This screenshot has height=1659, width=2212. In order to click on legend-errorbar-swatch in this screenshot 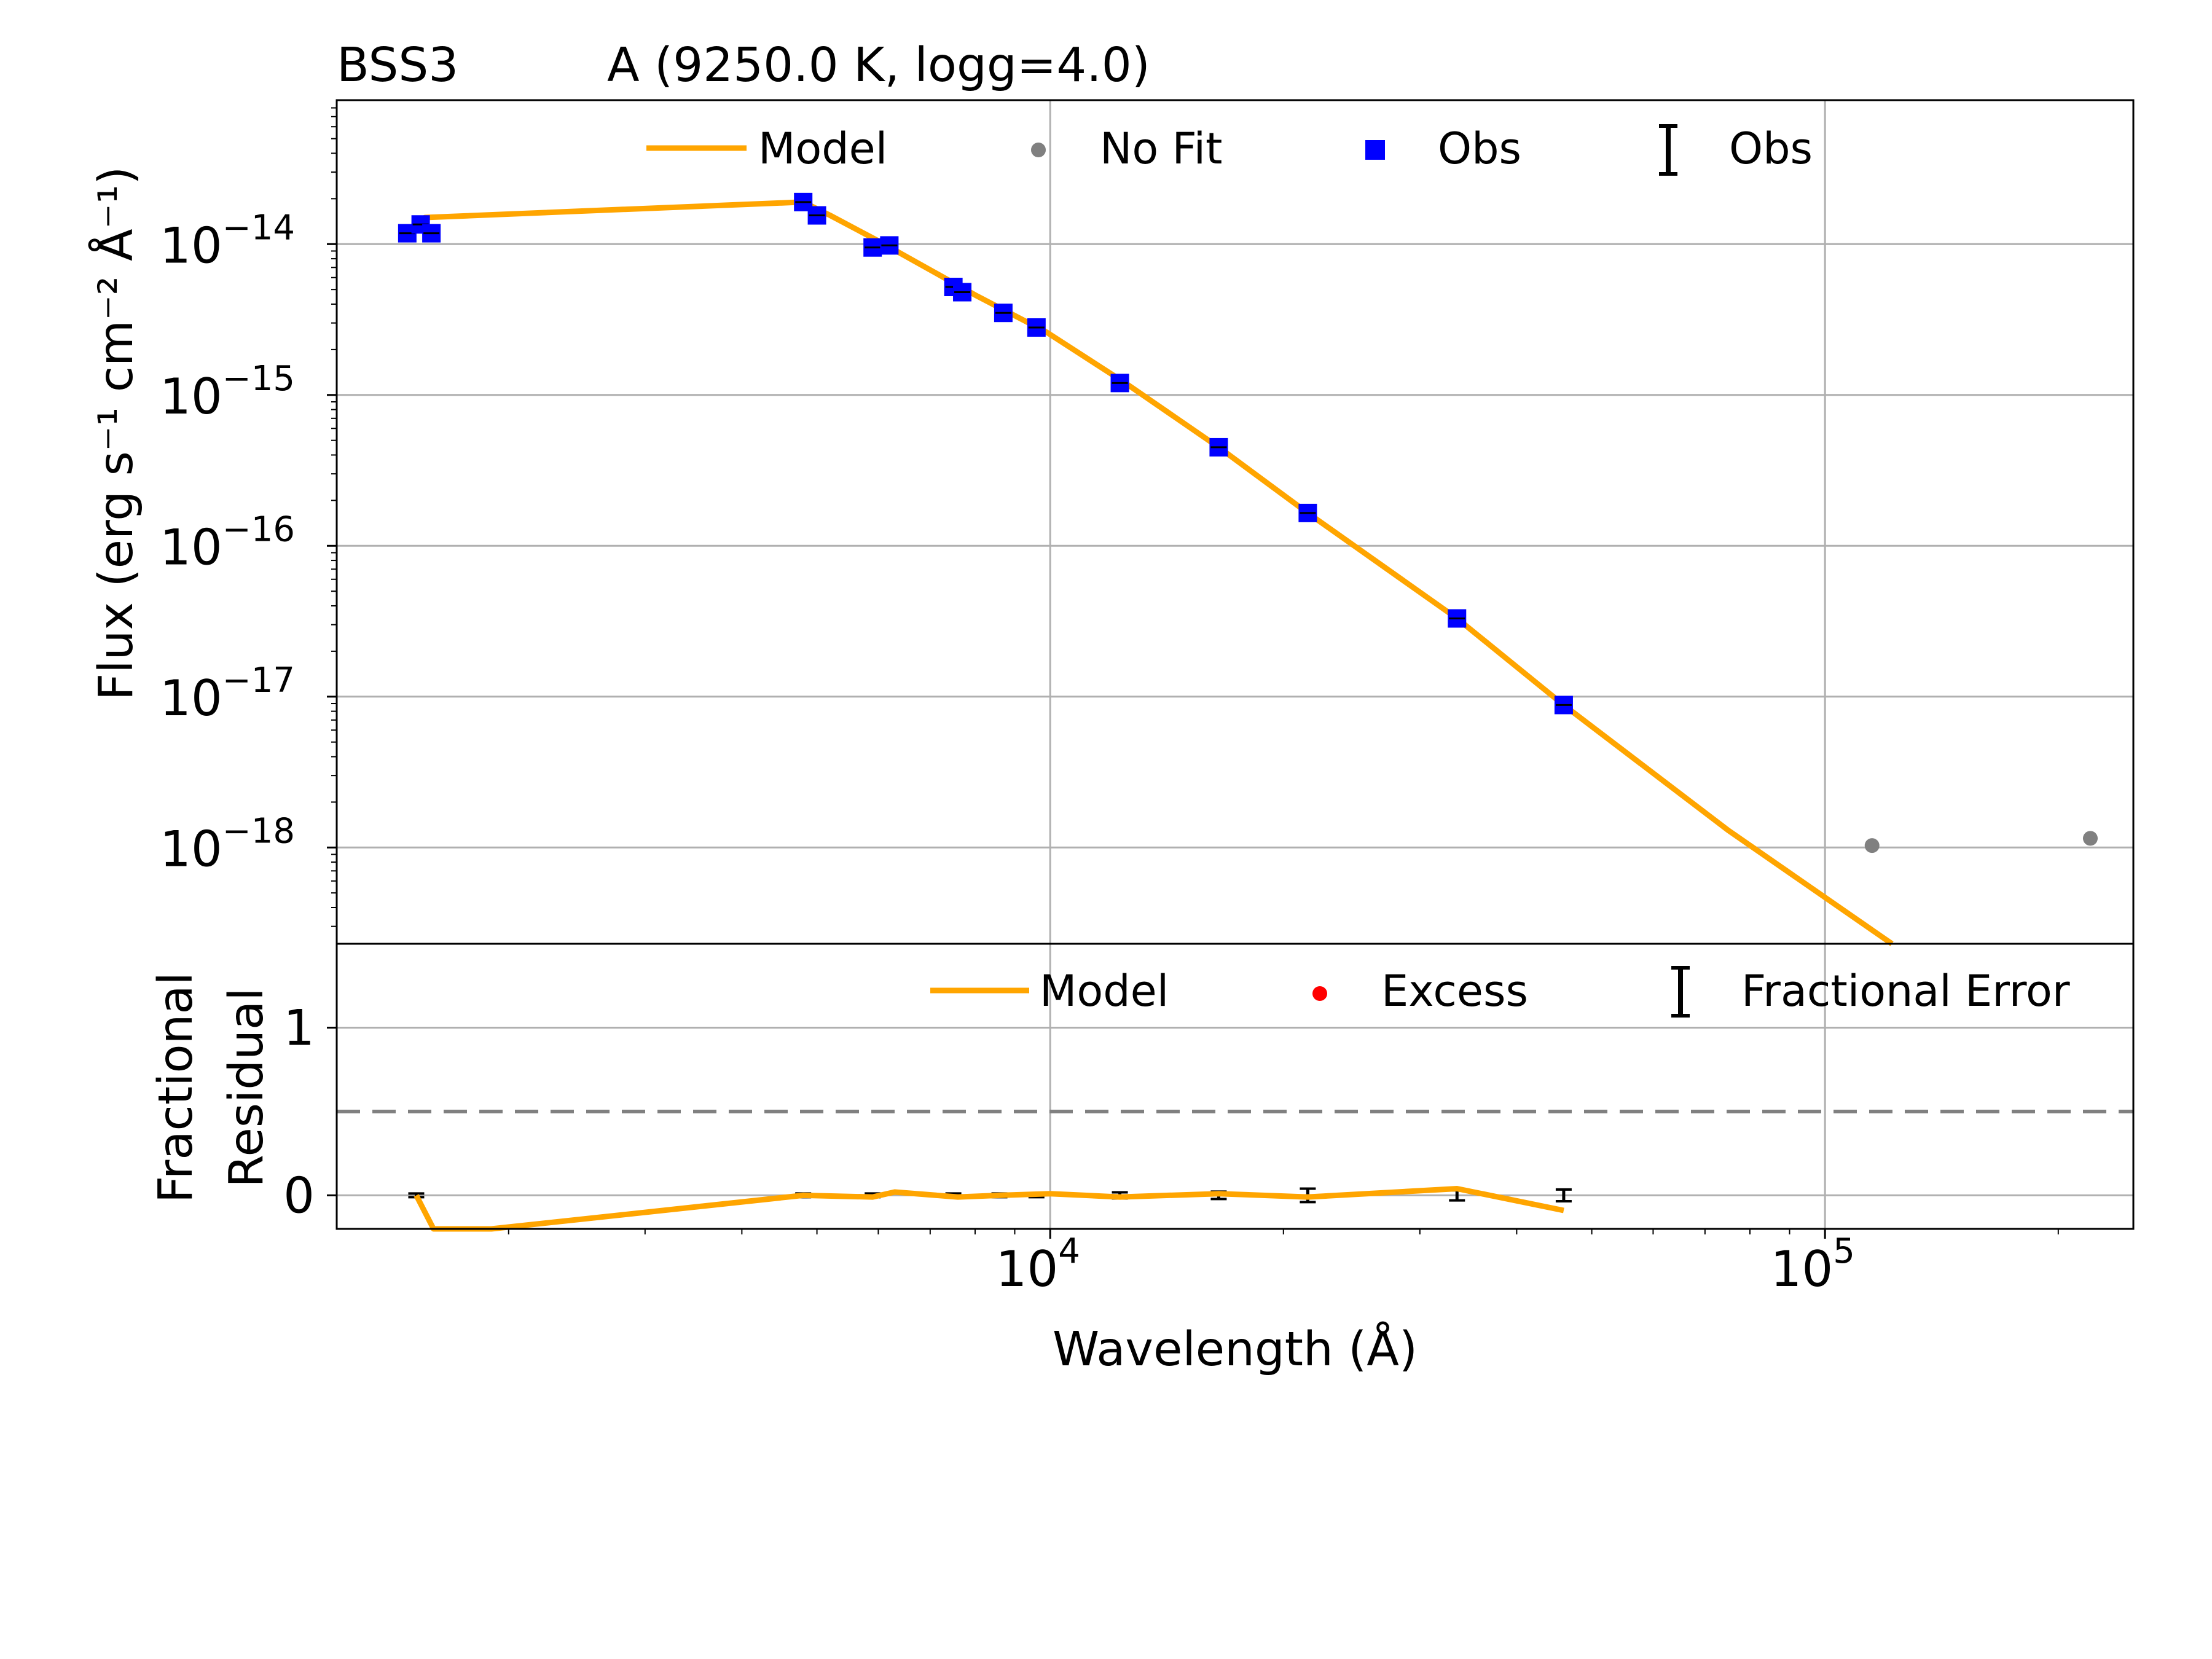, I will do `click(1668, 150)`.